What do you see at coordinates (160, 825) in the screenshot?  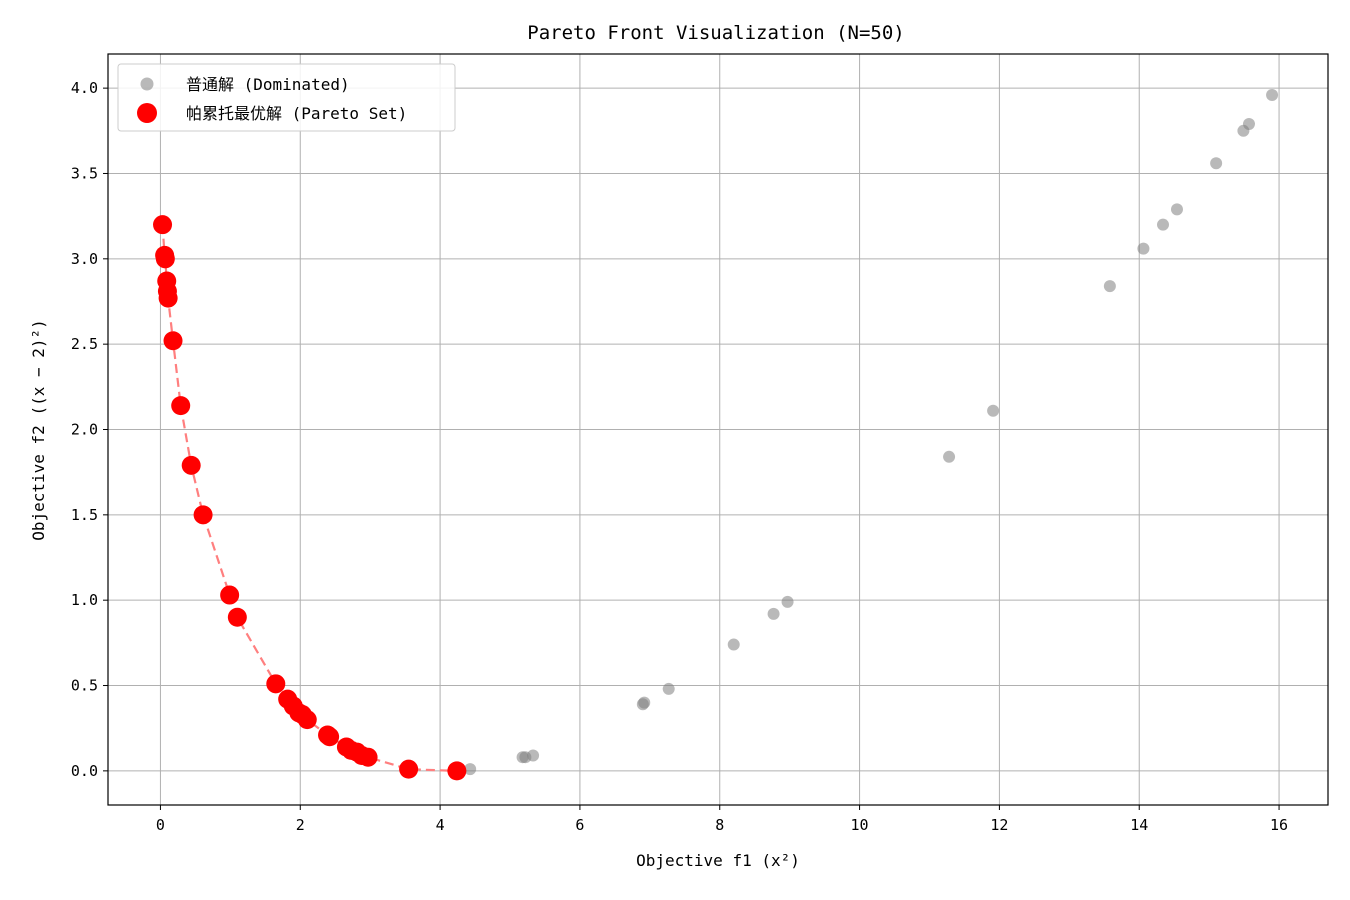 I see `x-tick-label: 0` at bounding box center [160, 825].